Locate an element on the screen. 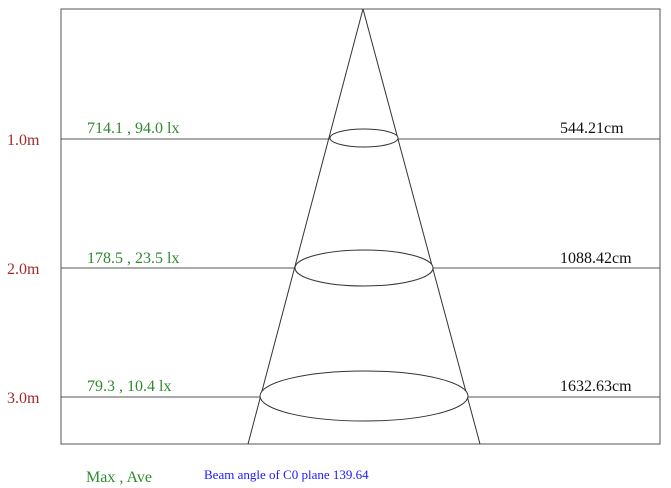  illuminance-label-1: 714.1 , 94.0 lx is located at coordinates (133, 128).